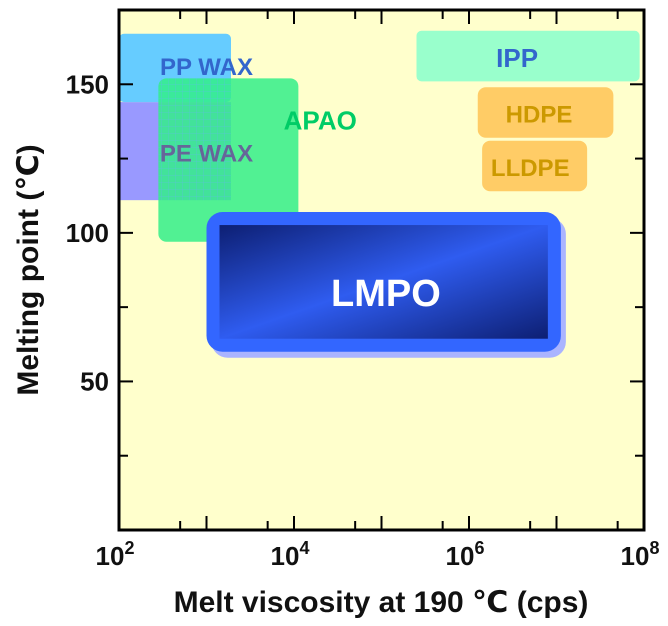 This screenshot has height=626, width=668. What do you see at coordinates (465, 554) in the screenshot?
I see `x-tick-label: 10⁶` at bounding box center [465, 554].